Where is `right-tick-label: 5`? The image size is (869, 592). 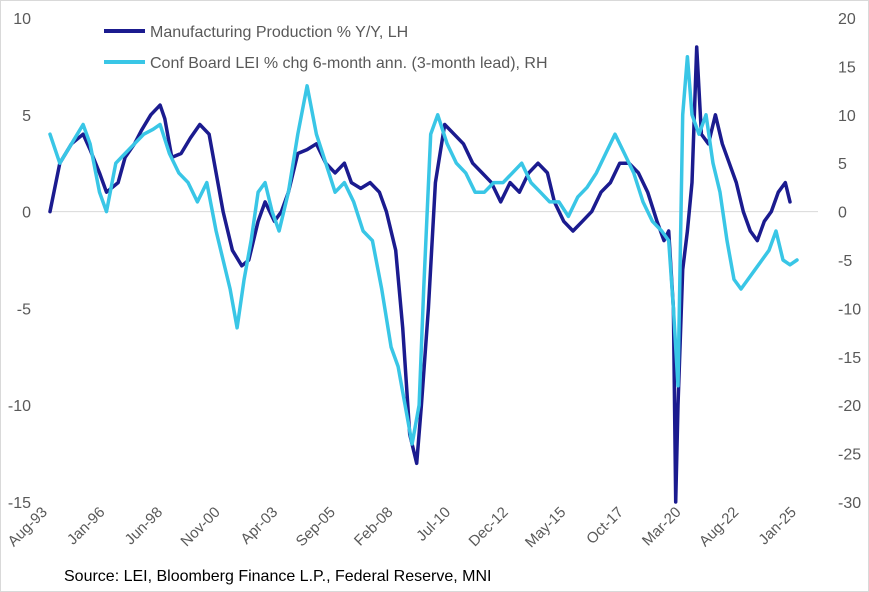
right-tick-label: 5 is located at coordinates (842, 164).